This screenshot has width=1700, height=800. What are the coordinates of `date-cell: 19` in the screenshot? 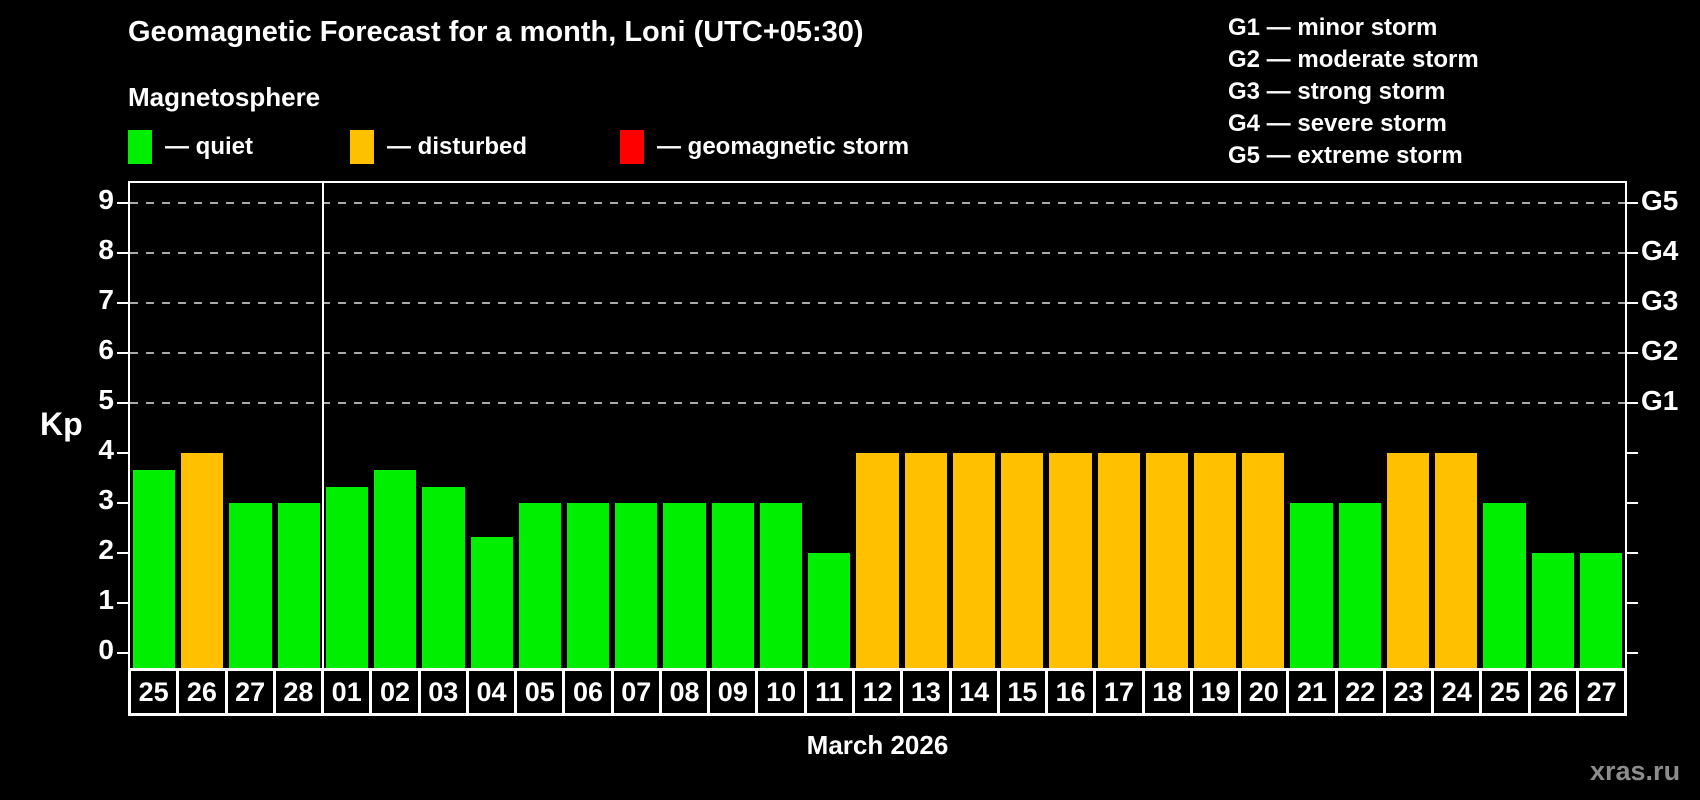 It's located at (1215, 692).